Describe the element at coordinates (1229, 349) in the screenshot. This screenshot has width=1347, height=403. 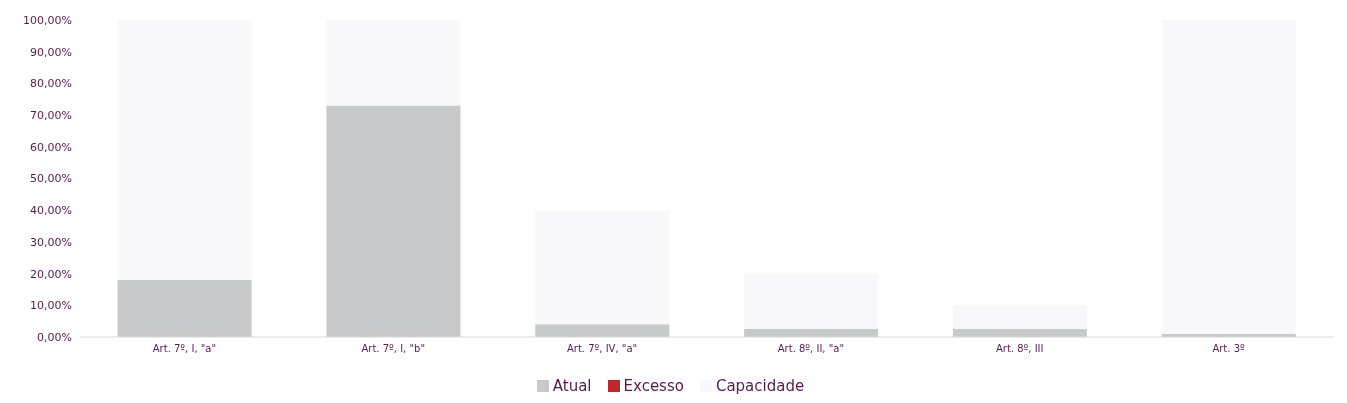
I see `x-tick-label: Art. 3º` at that location.